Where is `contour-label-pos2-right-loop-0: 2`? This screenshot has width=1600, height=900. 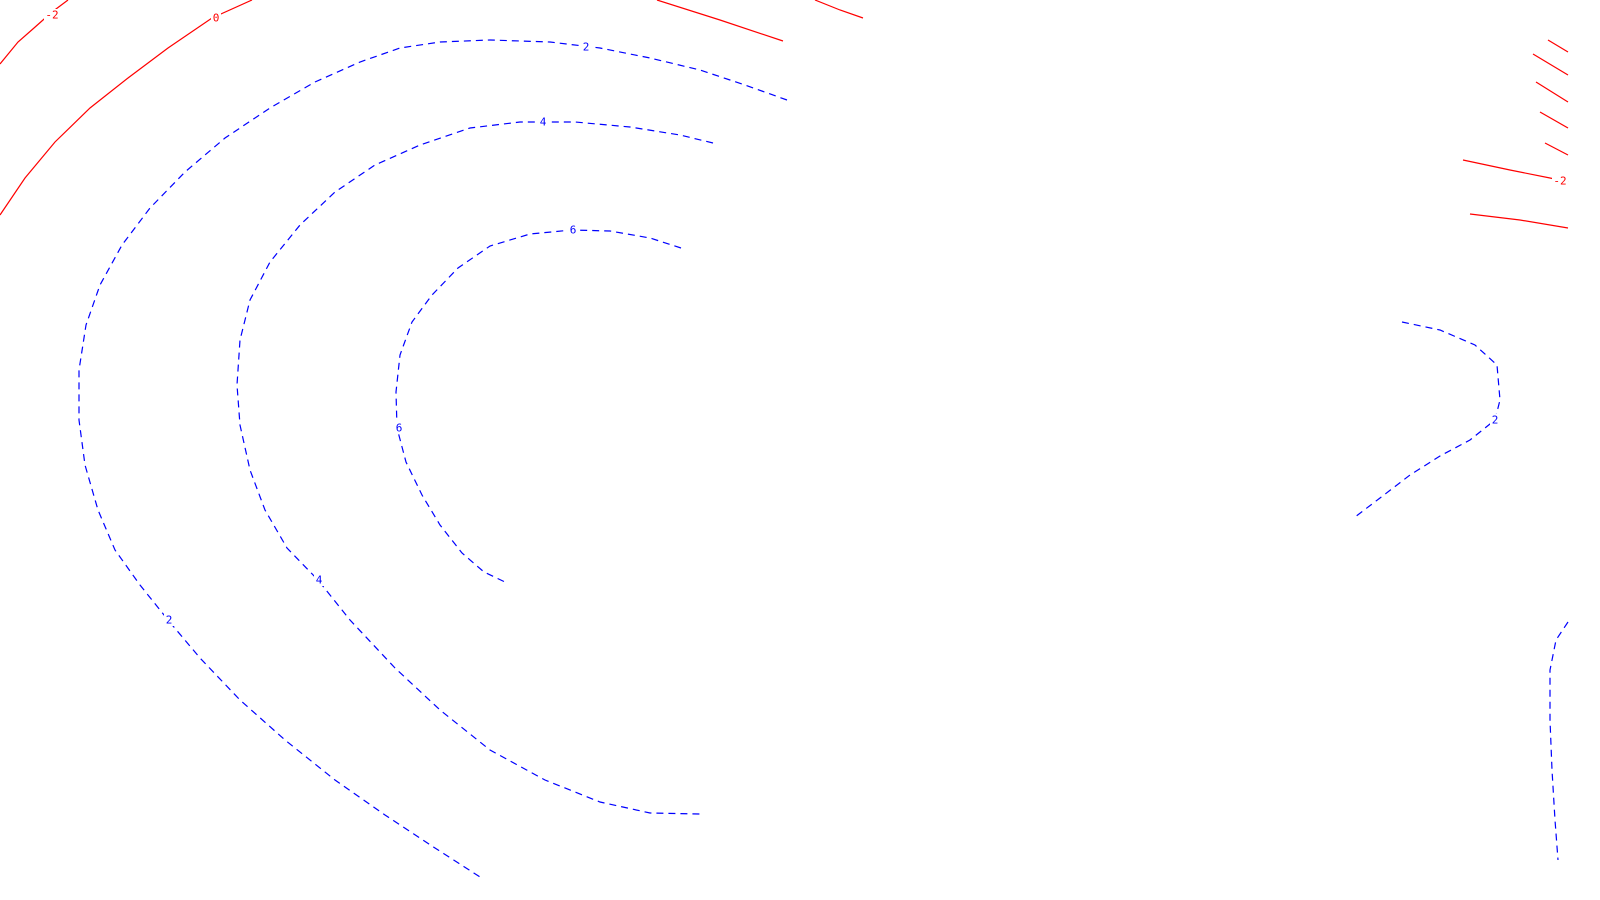 contour-label-pos2-right-loop-0: 2 is located at coordinates (1495, 420).